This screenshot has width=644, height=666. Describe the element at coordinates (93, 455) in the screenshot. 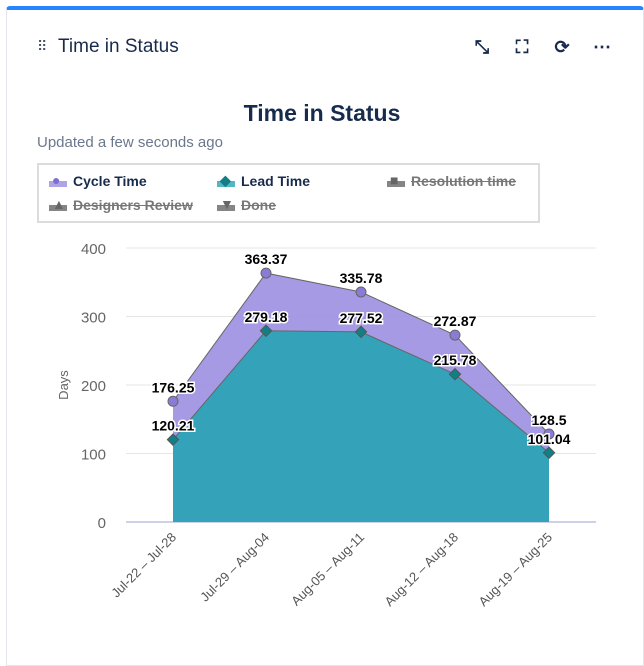

I see `y-tick-label: 100` at that location.